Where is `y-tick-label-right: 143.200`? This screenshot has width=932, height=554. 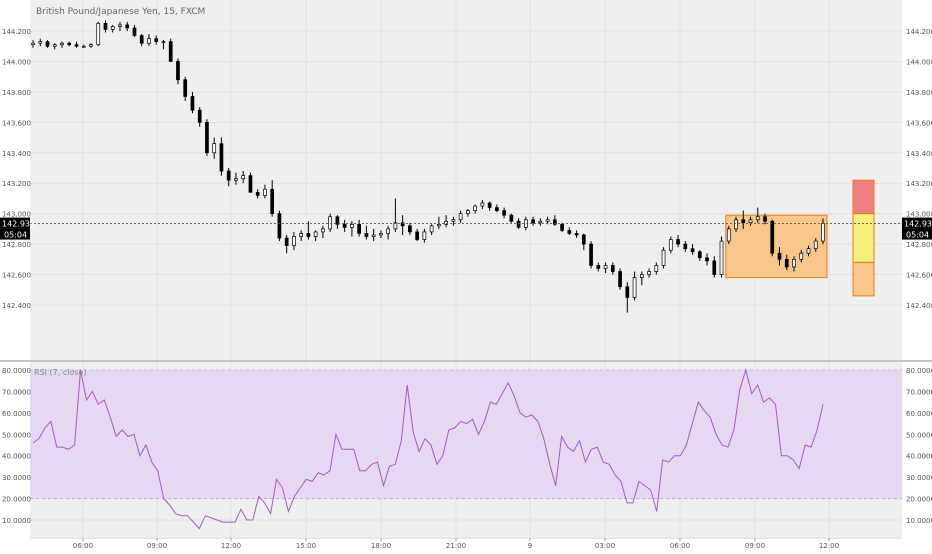
y-tick-label-right: 143.200 is located at coordinates (919, 184).